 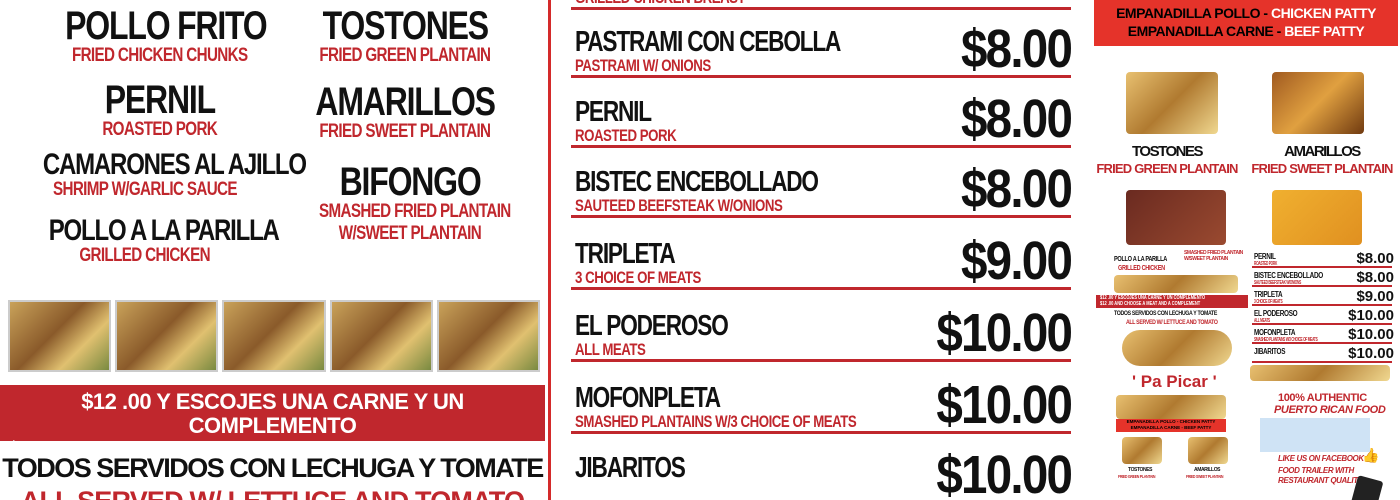 I want to click on side-name: AMARILLOS, so click(x=1322, y=151).